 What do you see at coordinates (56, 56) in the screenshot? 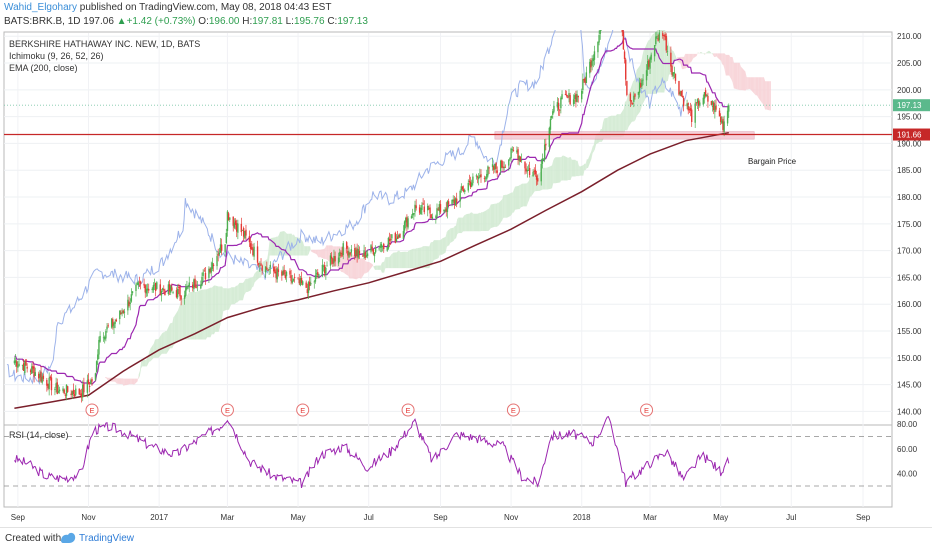
I see `legend-ichimoku: Ichimoku (9, 26, 52, 26)` at bounding box center [56, 56].